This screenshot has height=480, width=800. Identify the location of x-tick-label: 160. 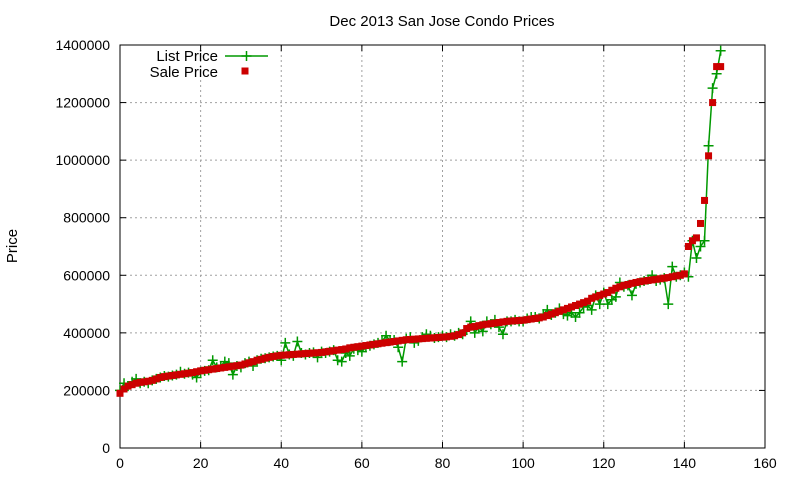
(765, 463).